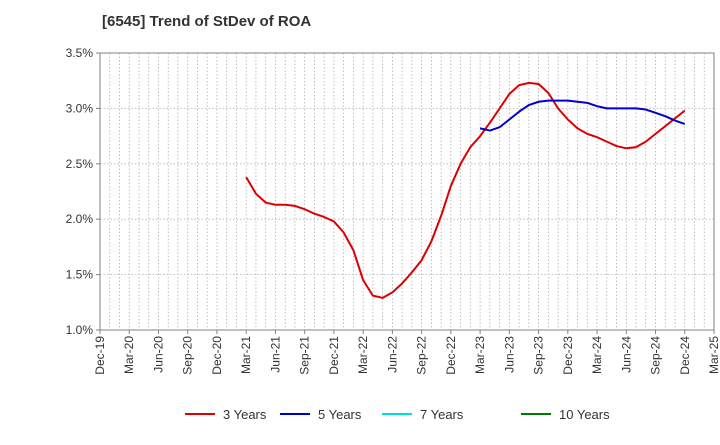  Describe the element at coordinates (158, 354) in the screenshot. I see `x-tick-label: Jun-20` at that location.